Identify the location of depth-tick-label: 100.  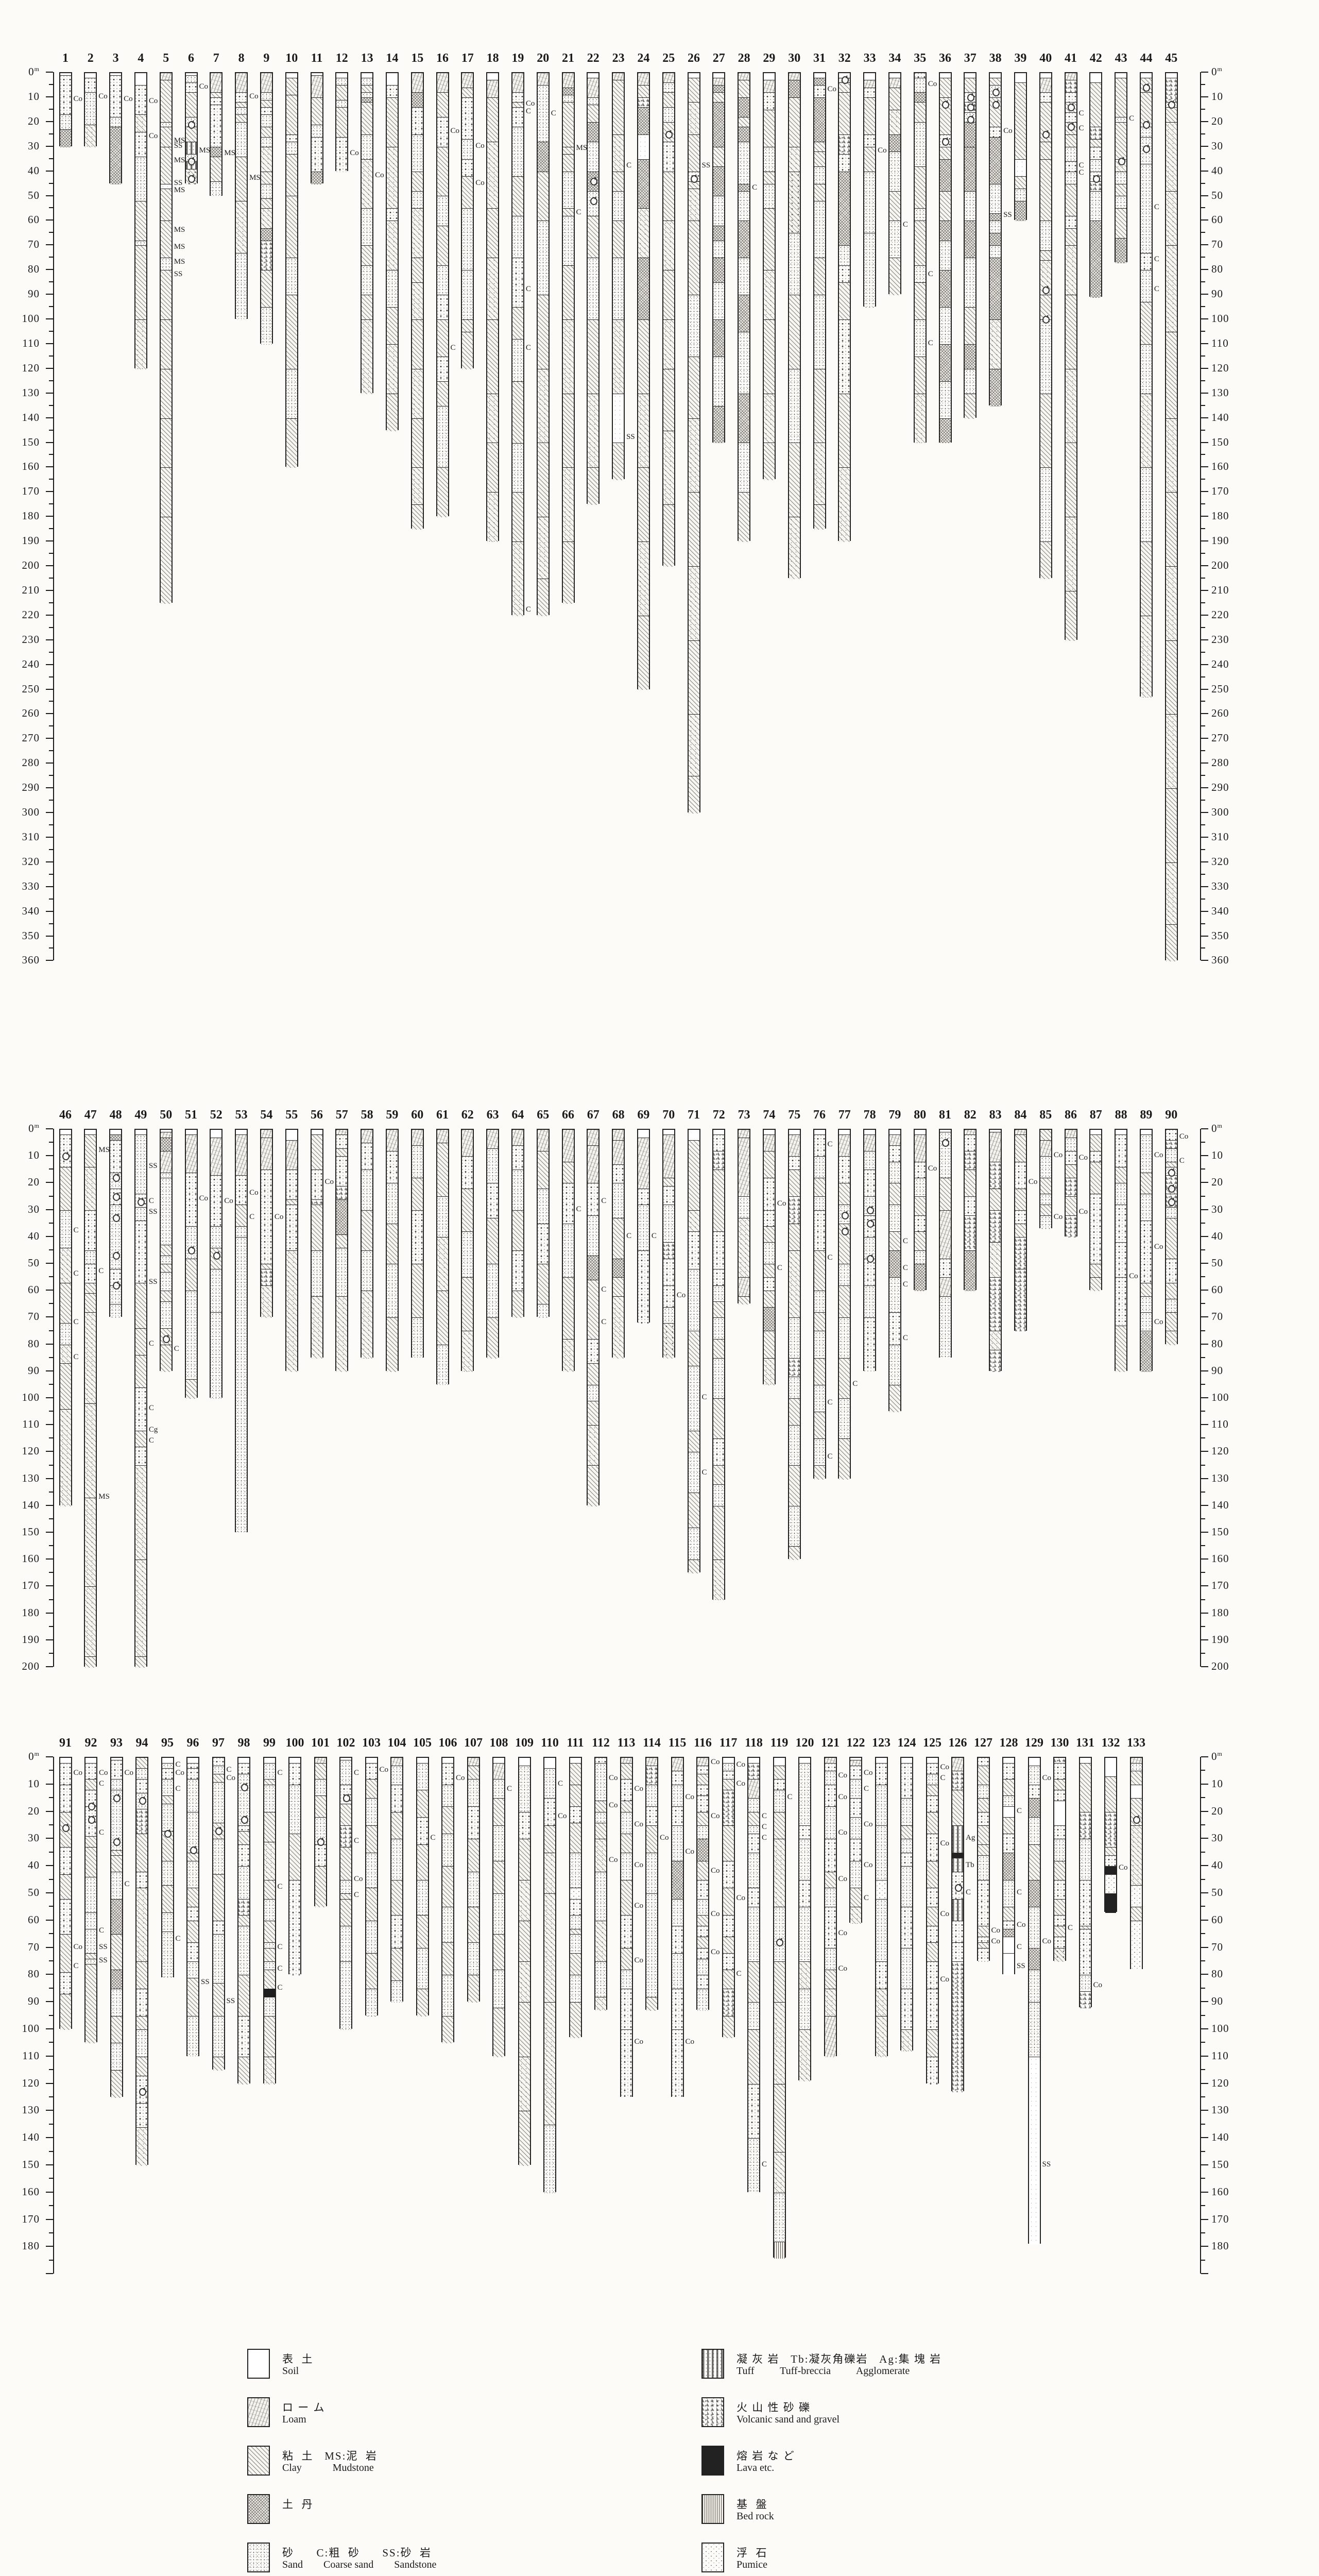
(1220, 318).